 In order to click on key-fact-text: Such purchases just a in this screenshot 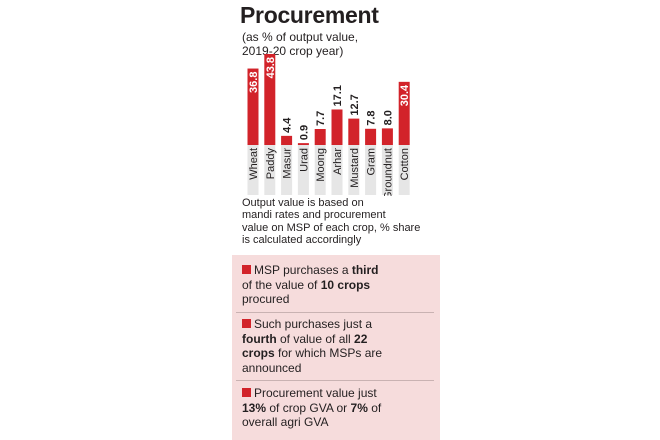, I will do `click(313, 324)`.